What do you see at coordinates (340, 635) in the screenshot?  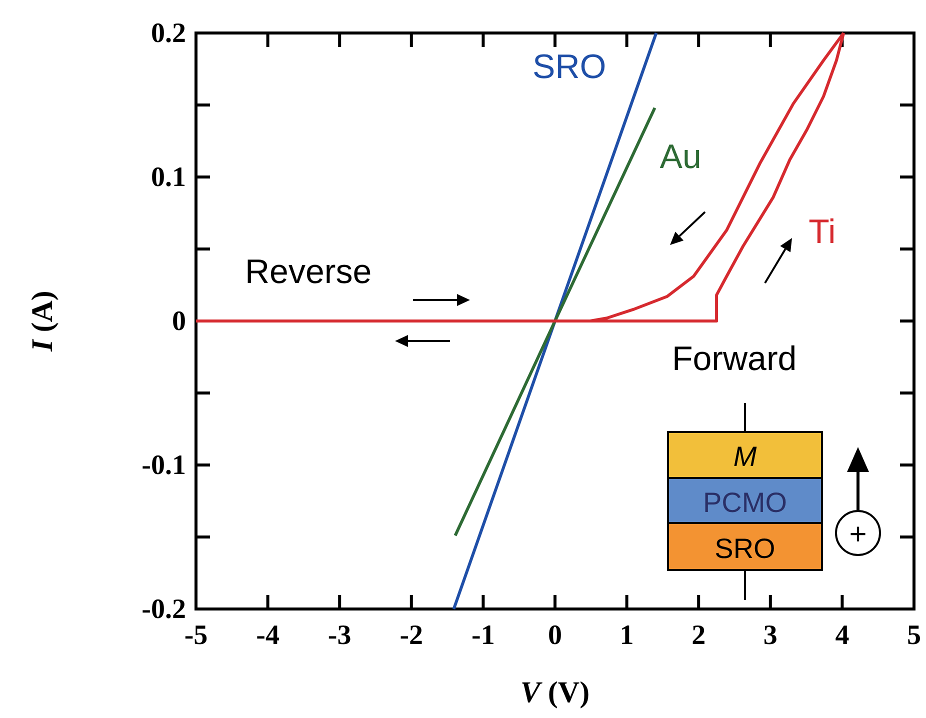 I see `x-tick-label: -3` at bounding box center [340, 635].